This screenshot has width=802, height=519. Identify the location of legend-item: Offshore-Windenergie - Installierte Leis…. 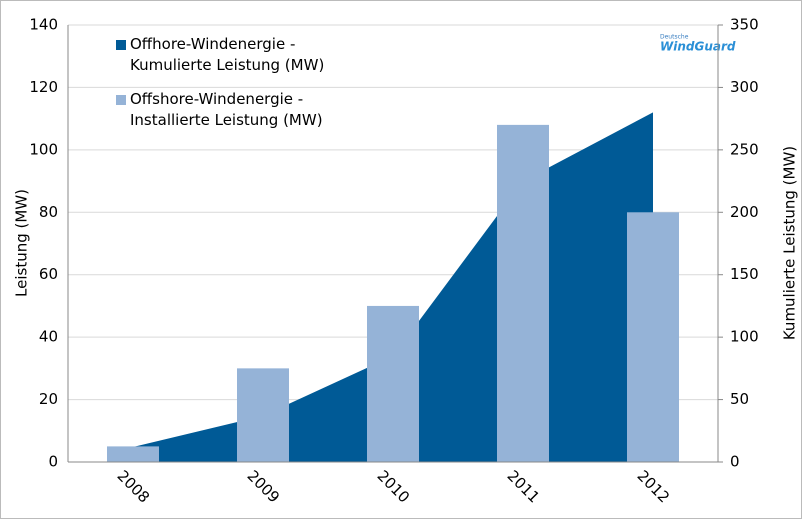
(230, 110).